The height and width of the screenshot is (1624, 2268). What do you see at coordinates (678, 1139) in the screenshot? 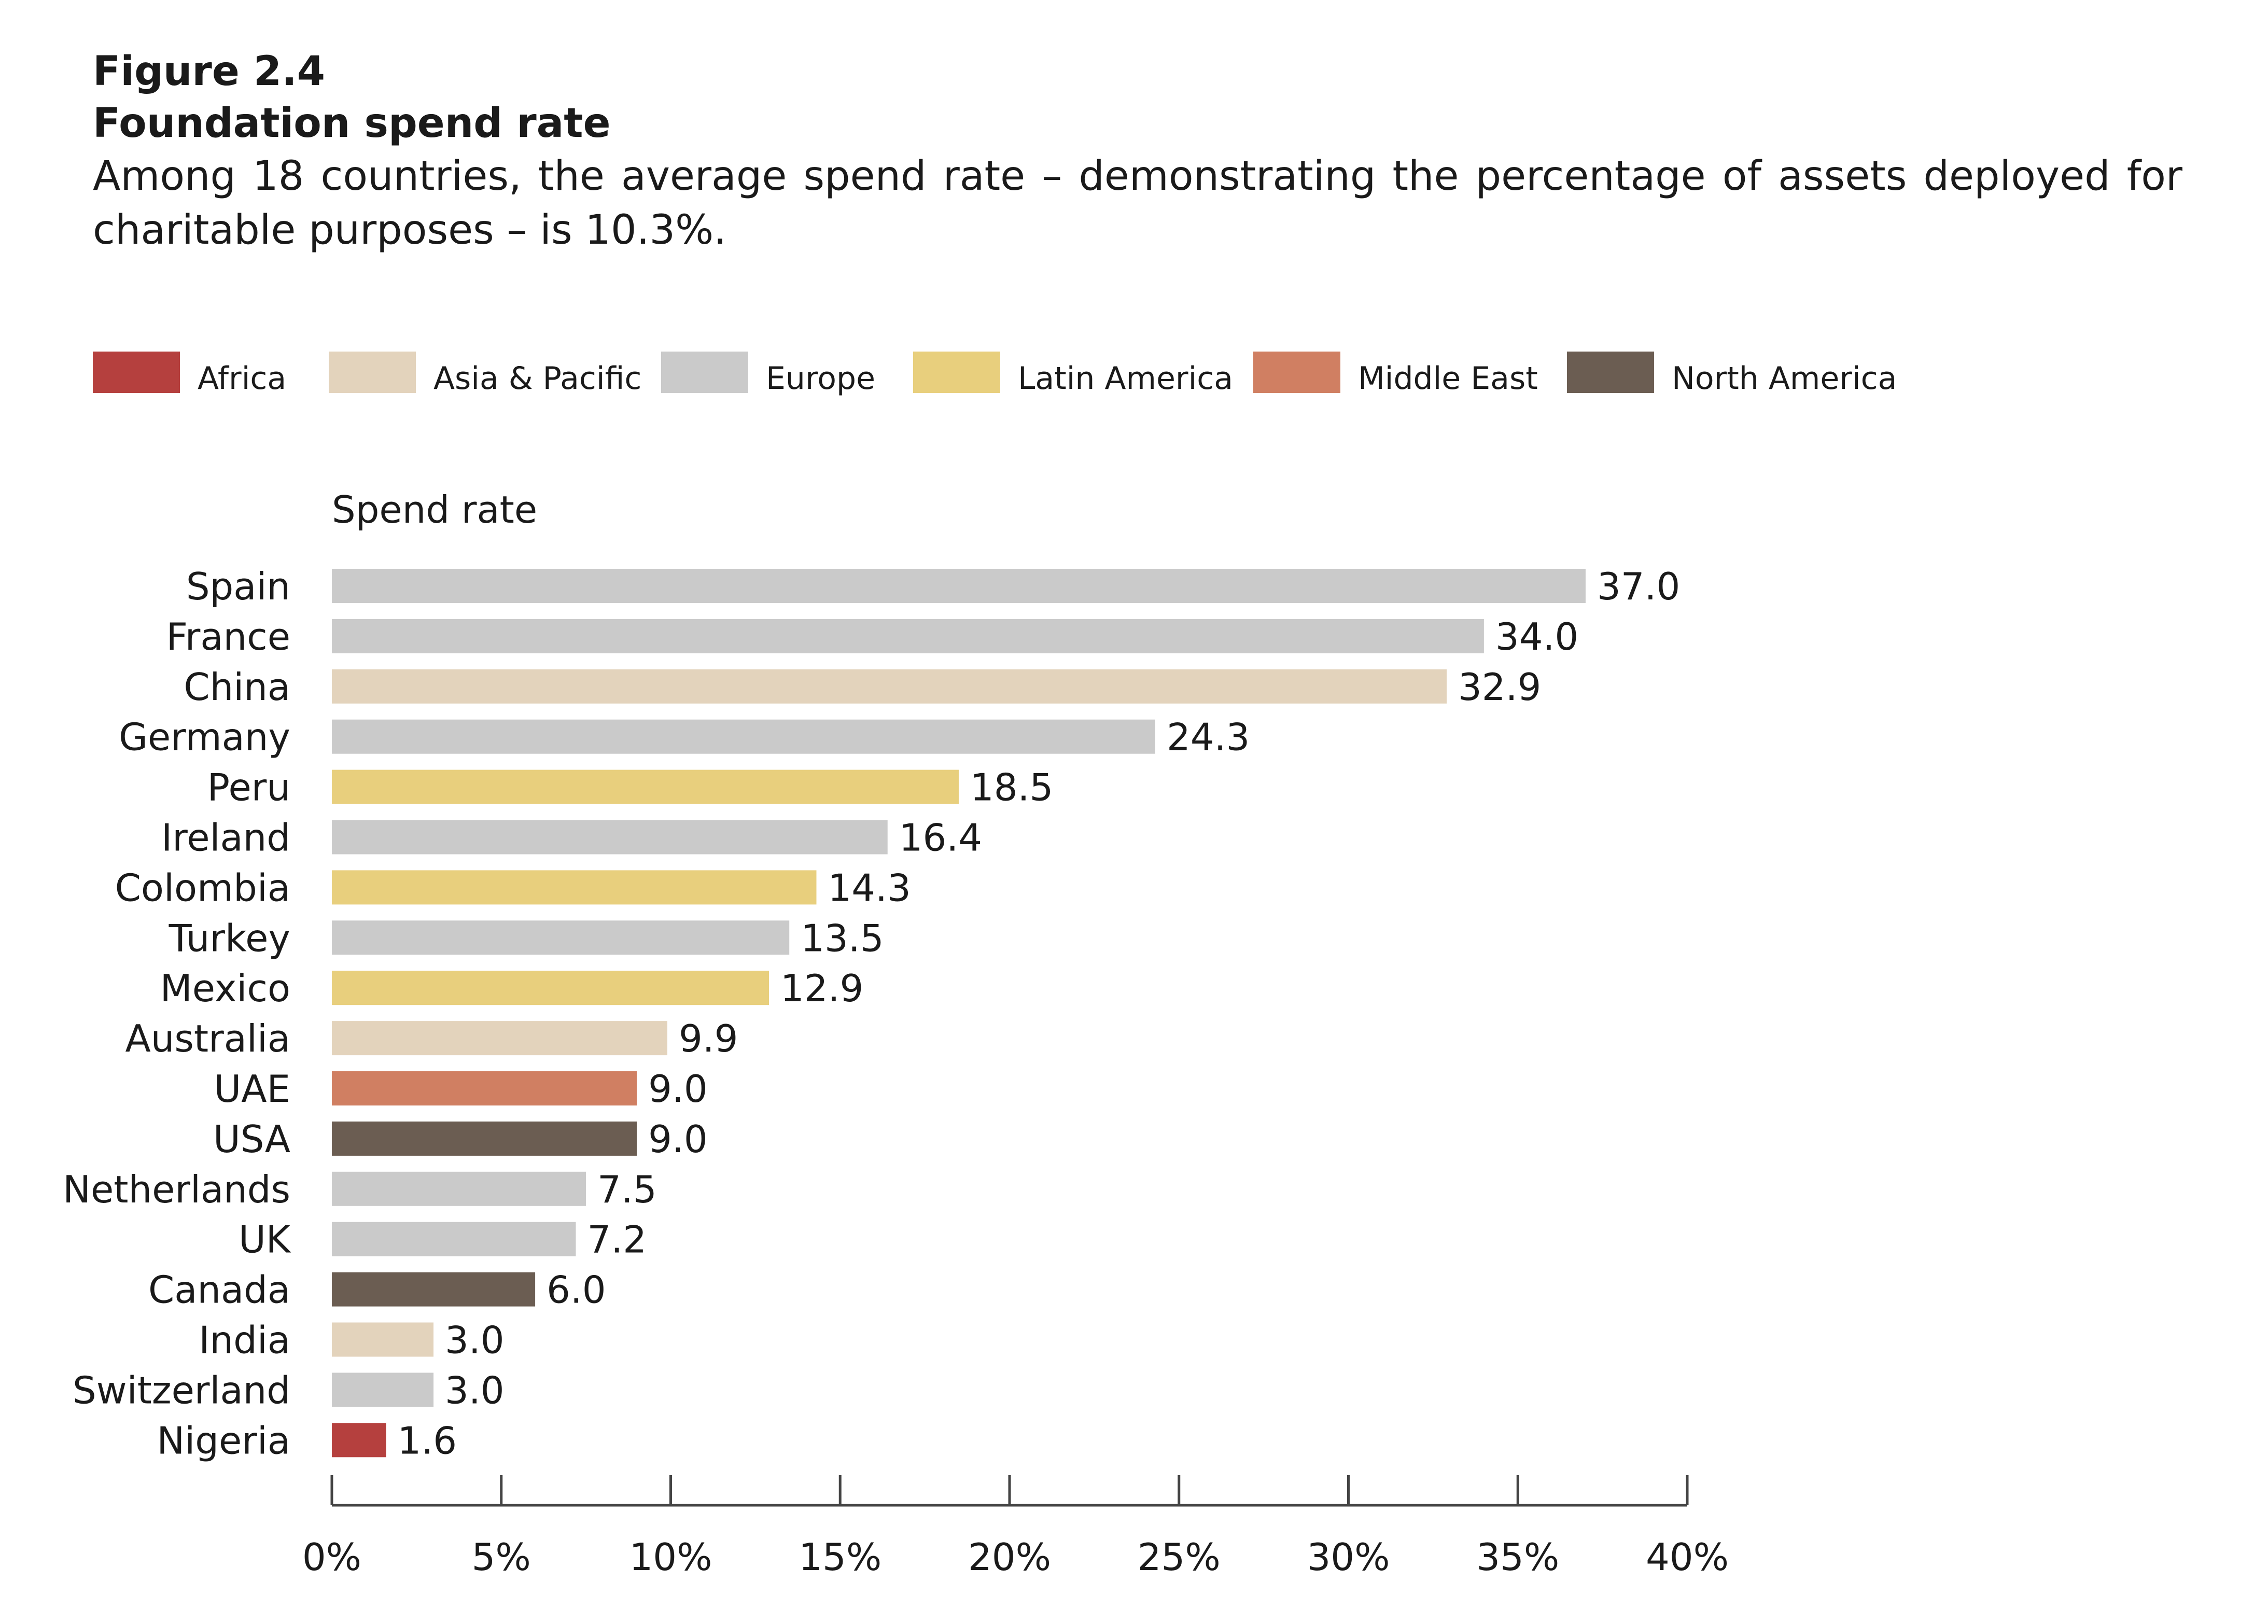
I see `value-label-usa: 9.0` at bounding box center [678, 1139].